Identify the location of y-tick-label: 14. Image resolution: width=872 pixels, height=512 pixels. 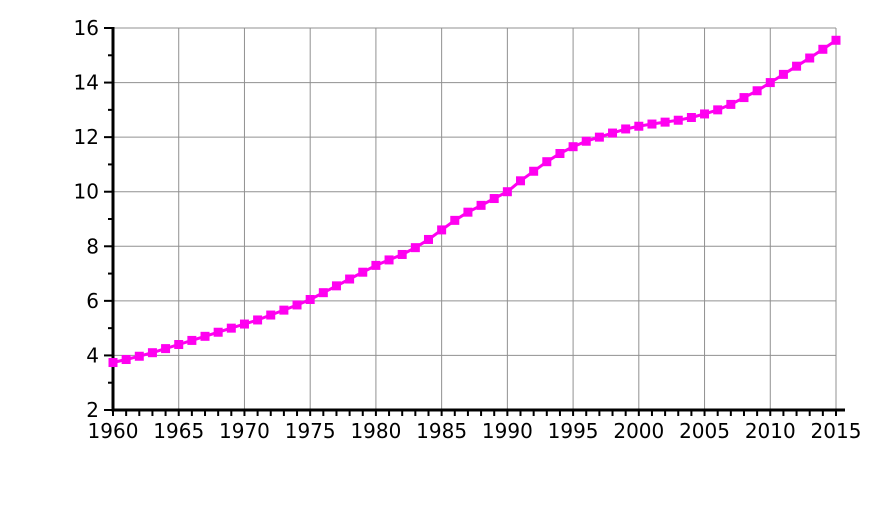
(86, 83).